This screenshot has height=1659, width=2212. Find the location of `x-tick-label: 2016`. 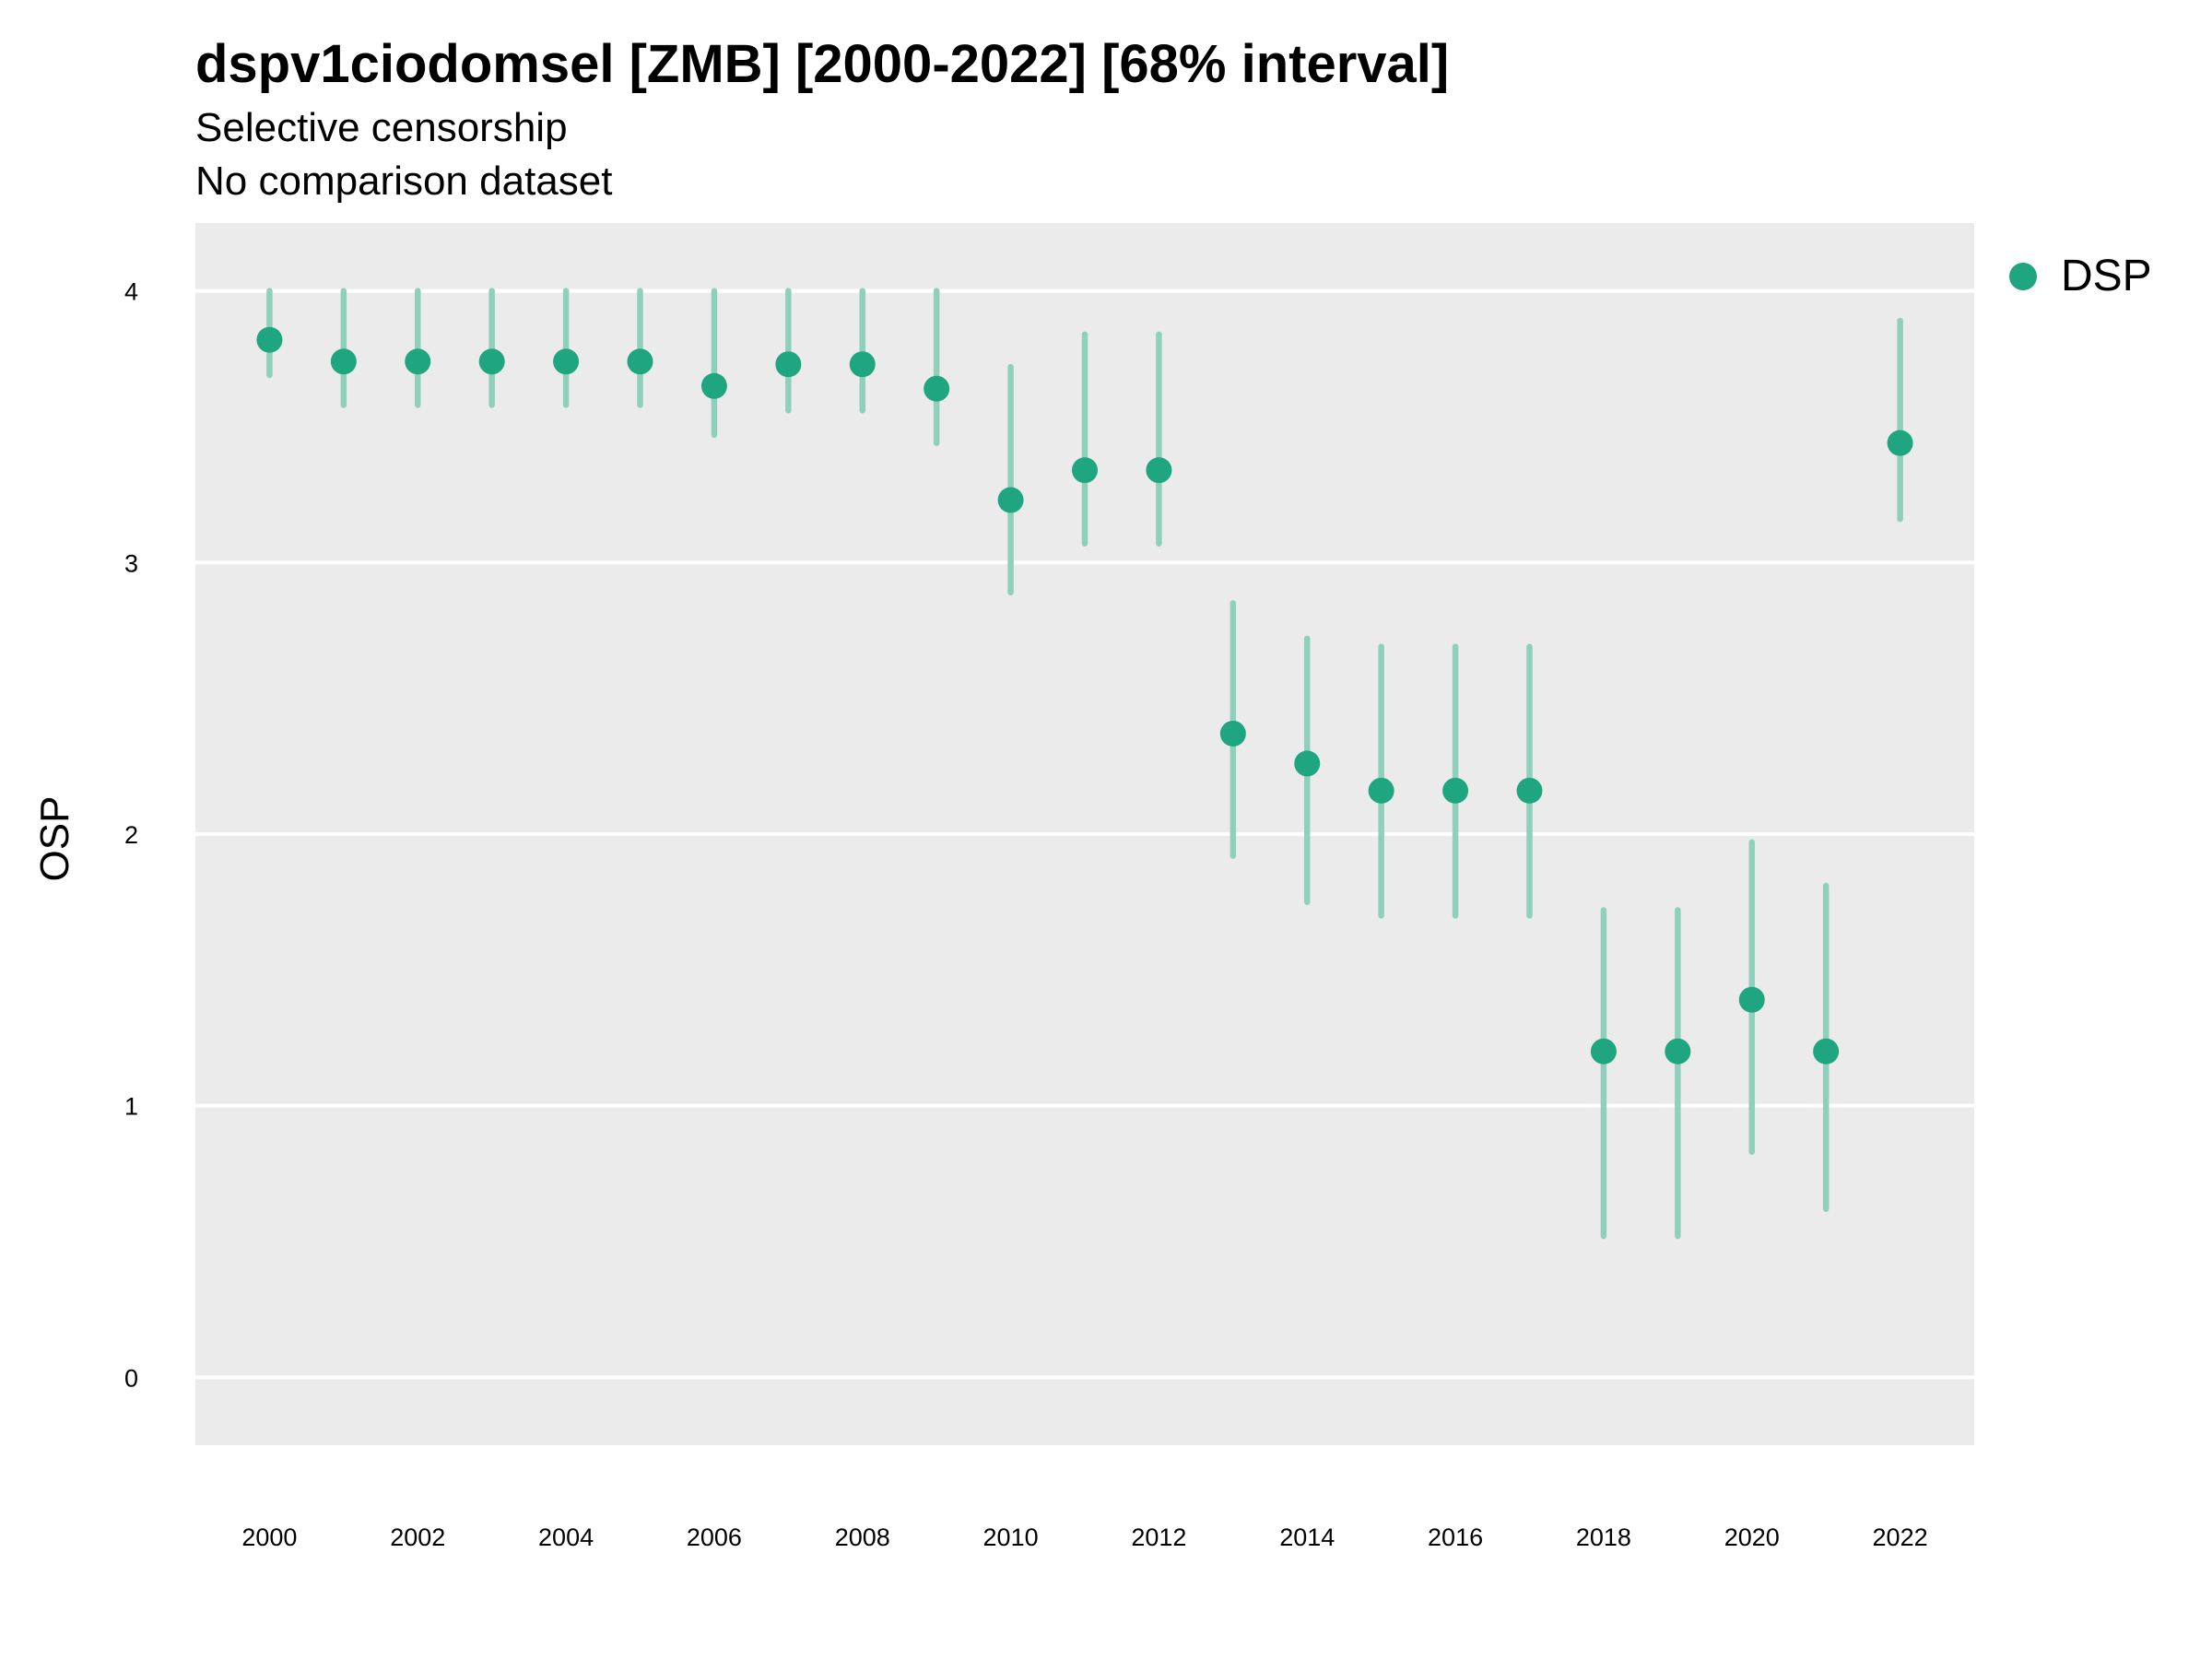

x-tick-label: 2016 is located at coordinates (1455, 1537).